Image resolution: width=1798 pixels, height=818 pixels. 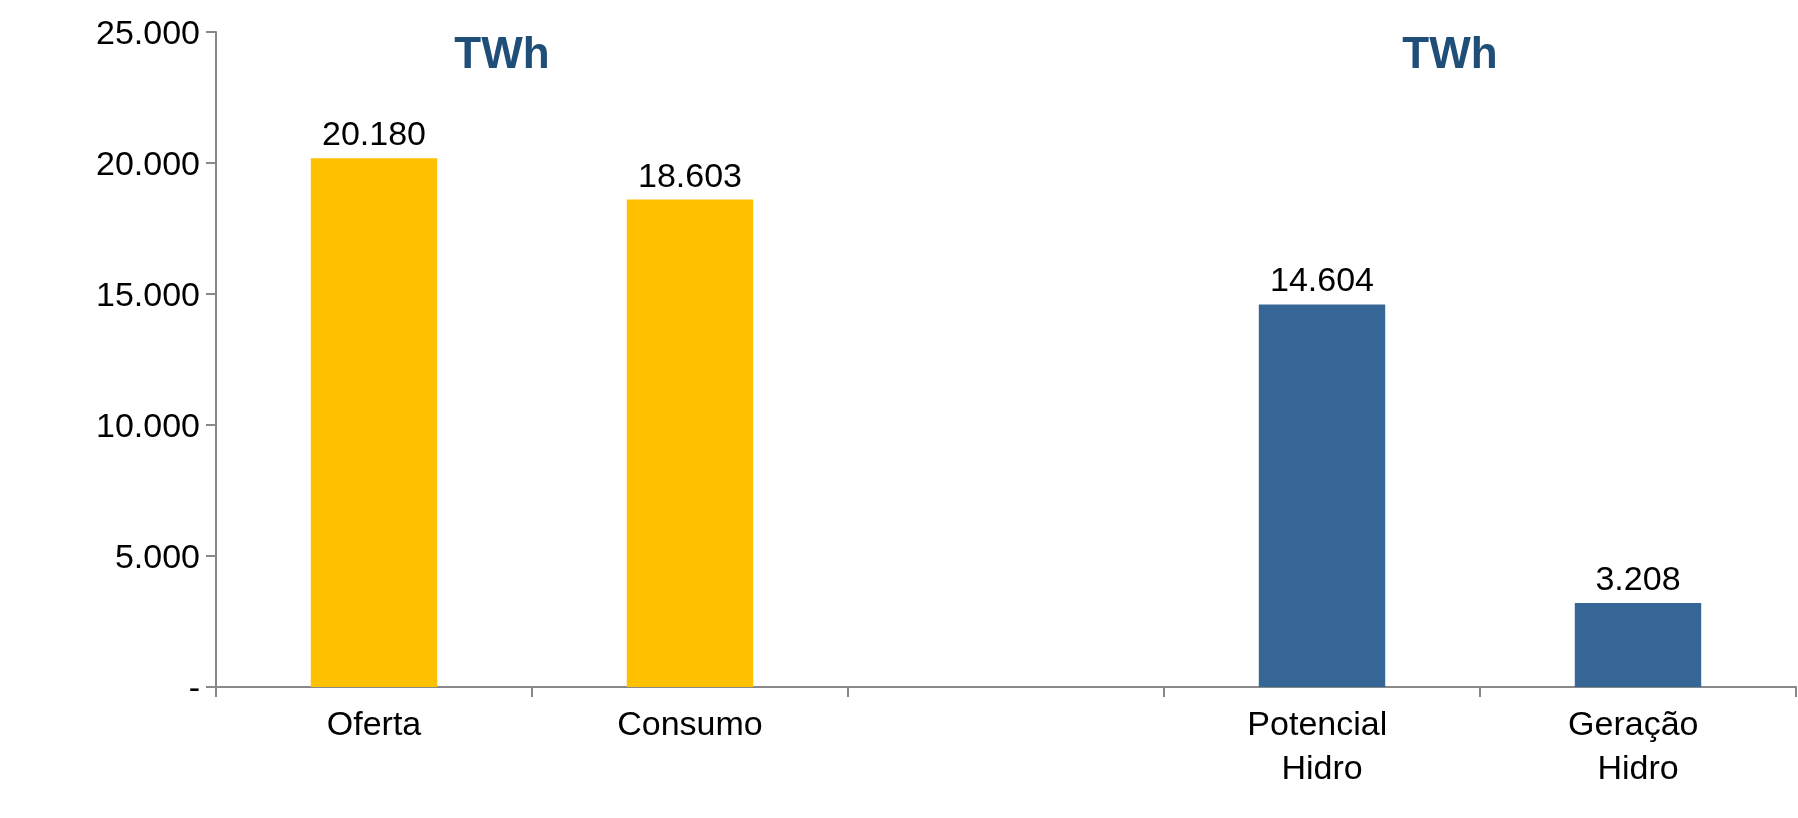 I want to click on y-tick-label: -, so click(x=194, y=687).